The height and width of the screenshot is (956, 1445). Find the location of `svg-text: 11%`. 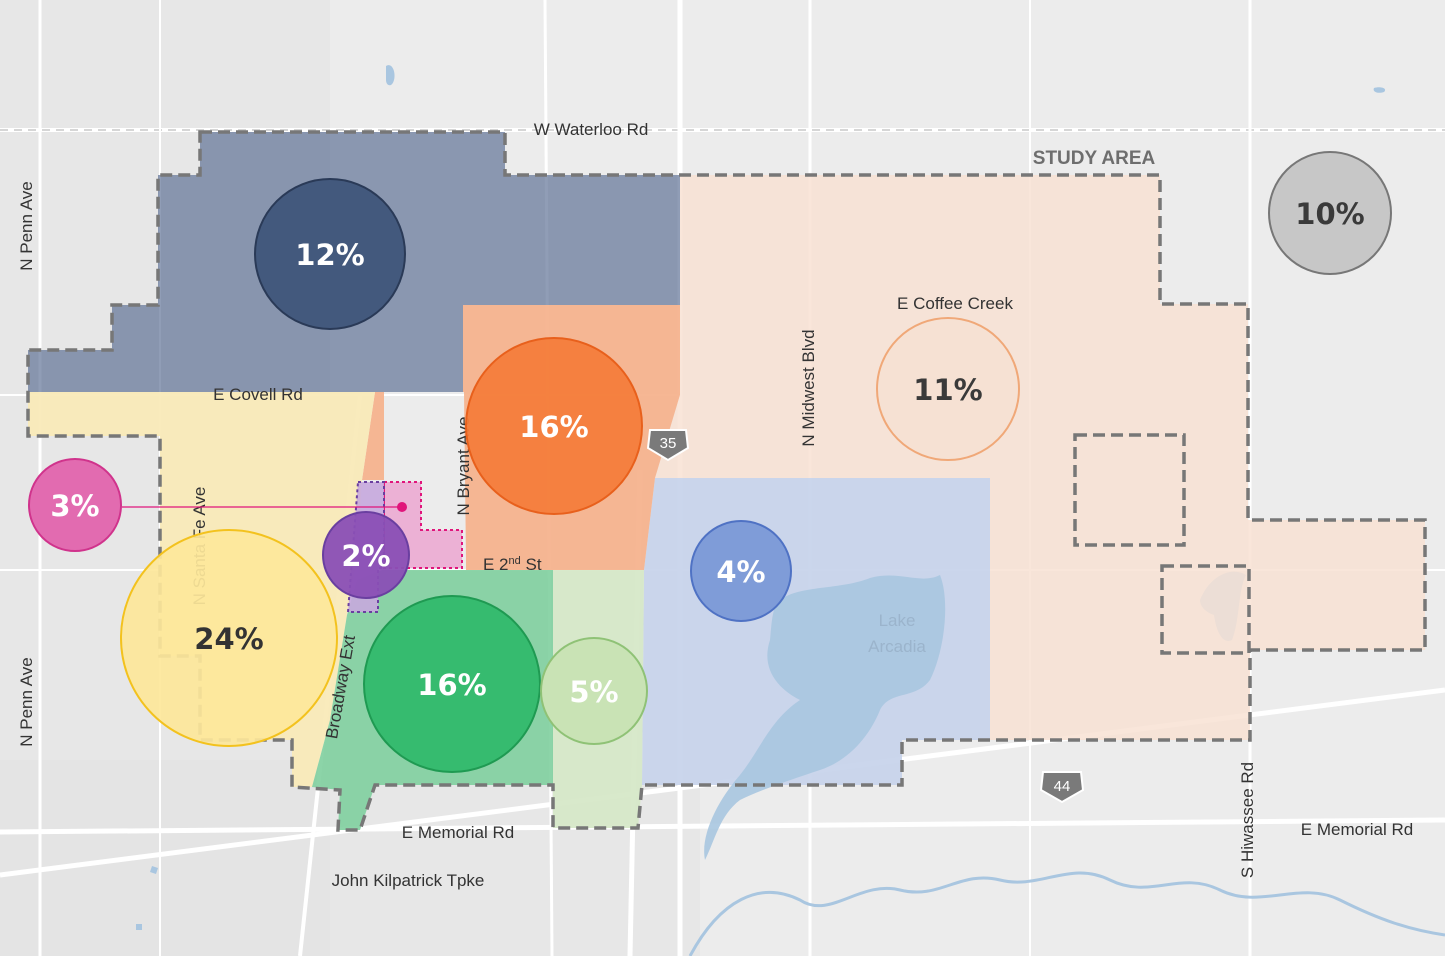

svg-text: 11% is located at coordinates (947, 390).